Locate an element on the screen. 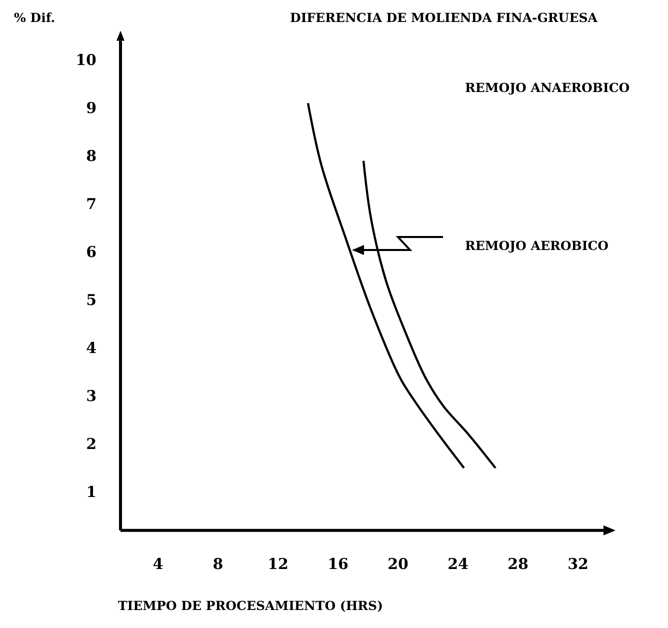 The image size is (668, 628). x-tick-label: 12 is located at coordinates (278, 564).